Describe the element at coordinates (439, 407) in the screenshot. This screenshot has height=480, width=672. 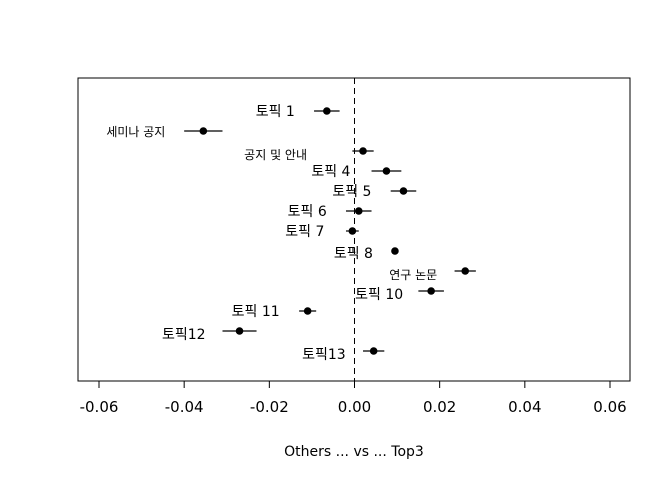
I see `x-tick-label: 0.02` at that location.